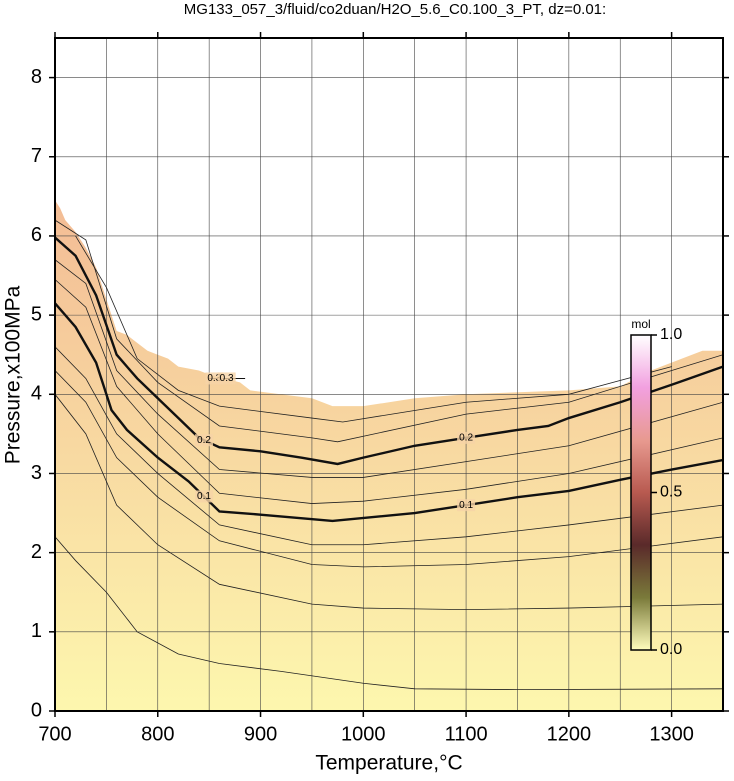 This screenshot has height=781, width=734. I want to click on y-tick-label: 1, so click(36, 631).